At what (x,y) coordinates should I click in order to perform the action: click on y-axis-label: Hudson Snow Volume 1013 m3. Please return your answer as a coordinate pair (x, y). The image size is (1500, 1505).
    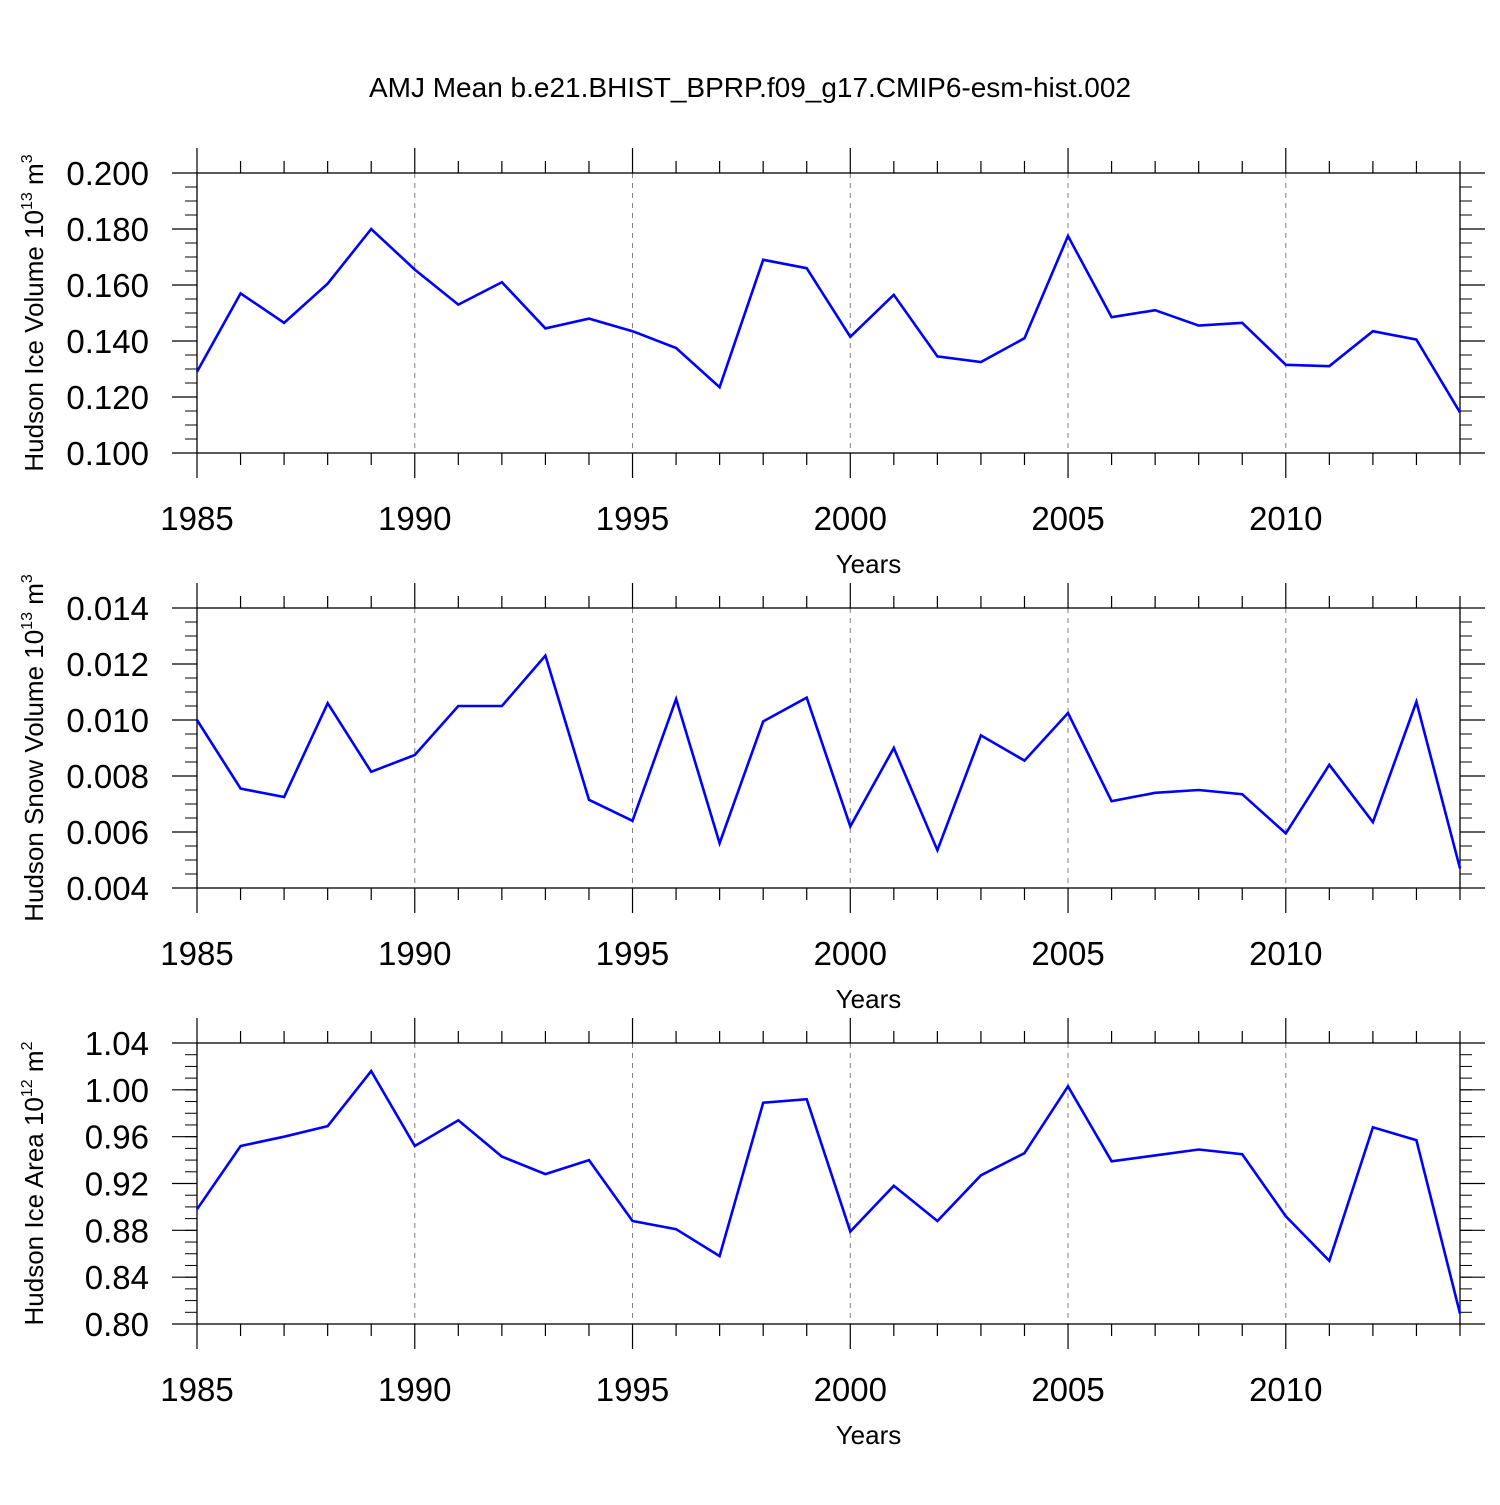
    Looking at the image, I should click on (34, 748).